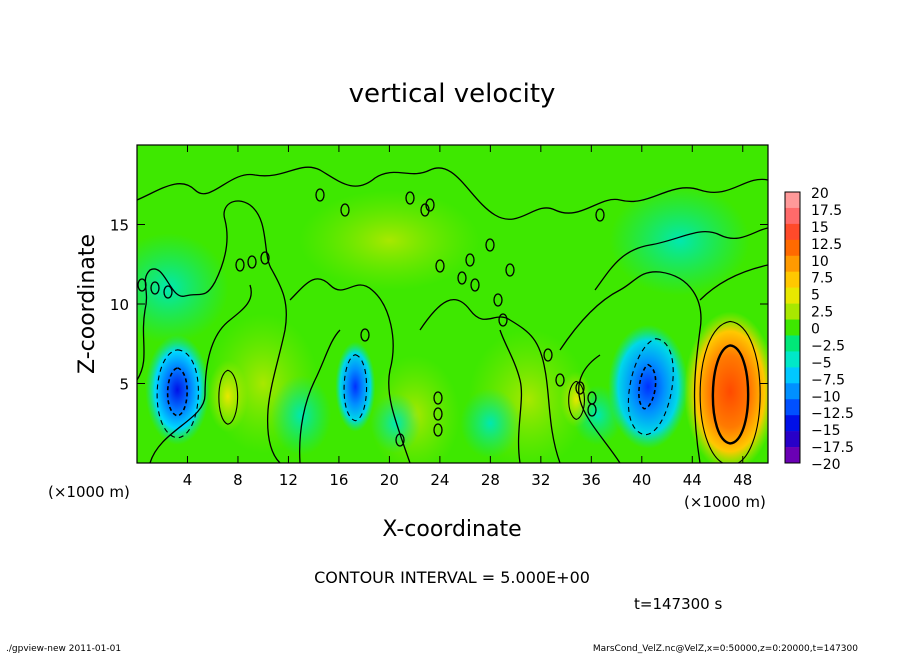 This screenshot has height=654, width=904. I want to click on colorbar-label: 2.5, so click(822, 313).